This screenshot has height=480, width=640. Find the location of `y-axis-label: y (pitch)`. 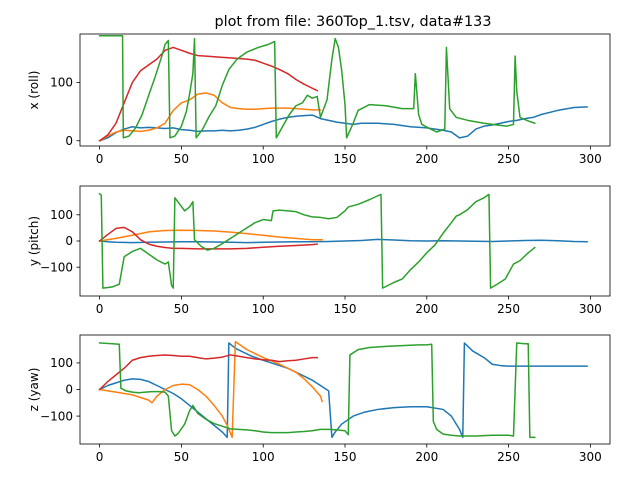

y-axis-label: y (pitch) is located at coordinates (34, 241).